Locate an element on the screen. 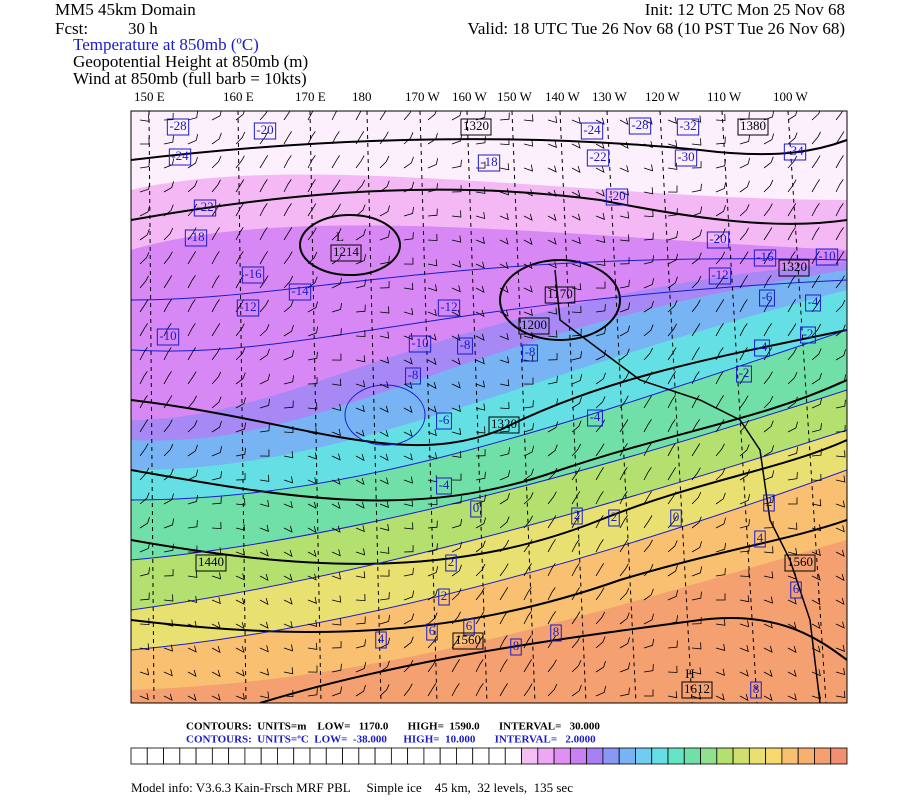 The width and height of the screenshot is (900, 800). pressure-center: L is located at coordinates (340, 236).